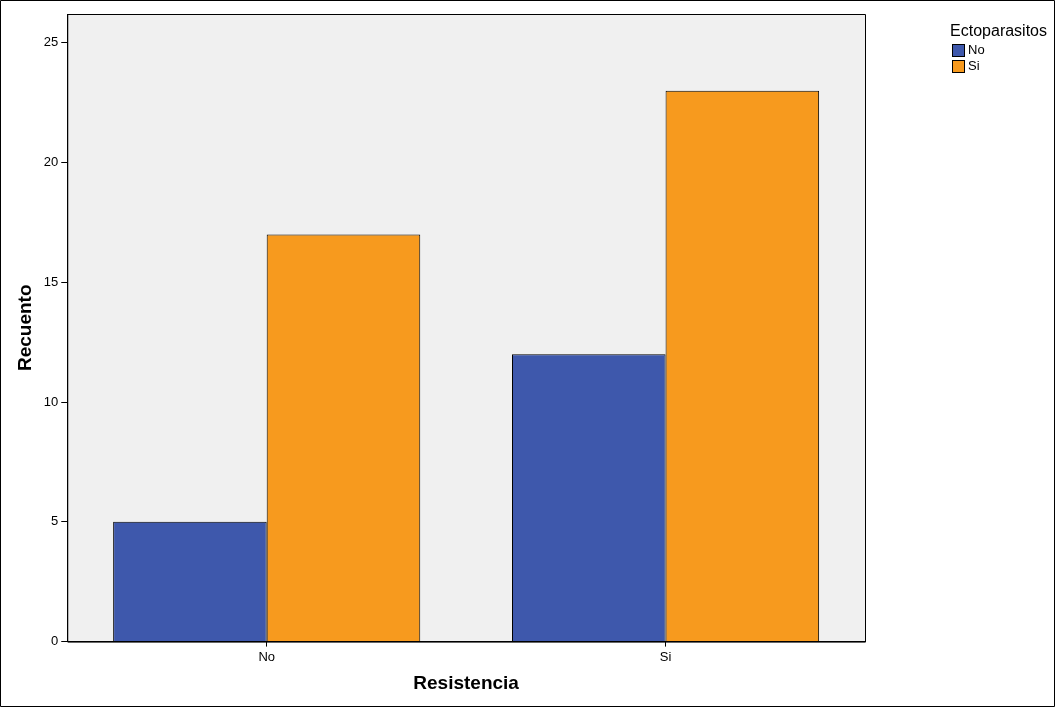 This screenshot has height=707, width=1055. I want to click on y-tick-label: 20, so click(51, 162).